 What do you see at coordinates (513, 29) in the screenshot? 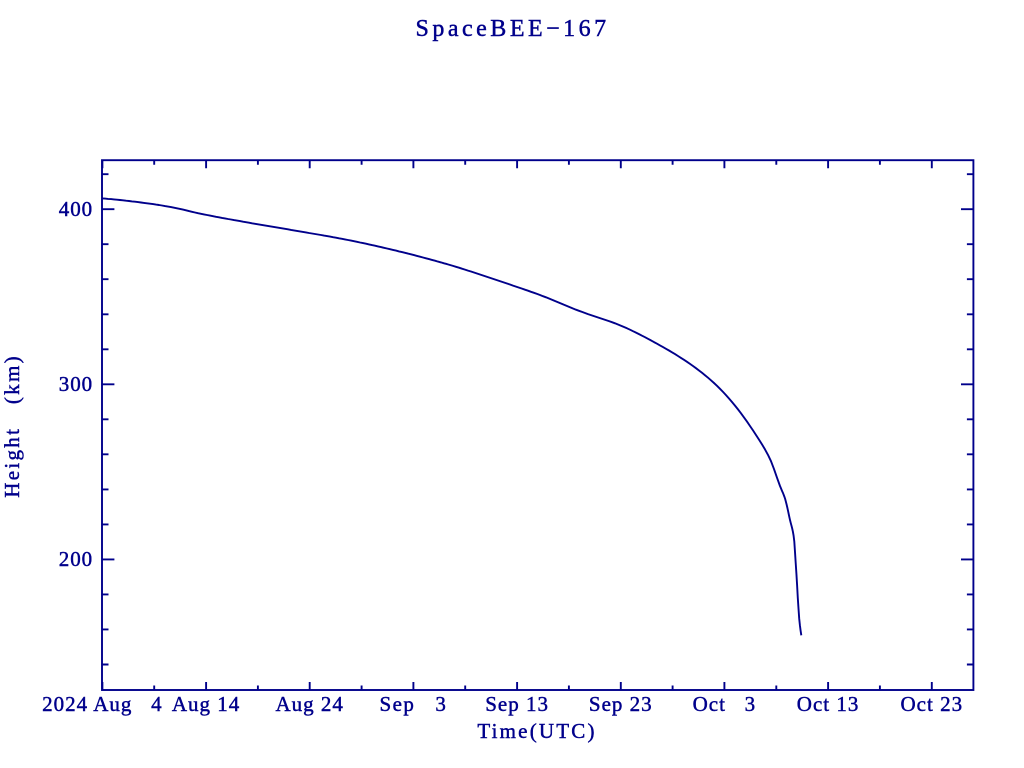
I see `svg-text: SpaceBEE−167` at bounding box center [513, 29].